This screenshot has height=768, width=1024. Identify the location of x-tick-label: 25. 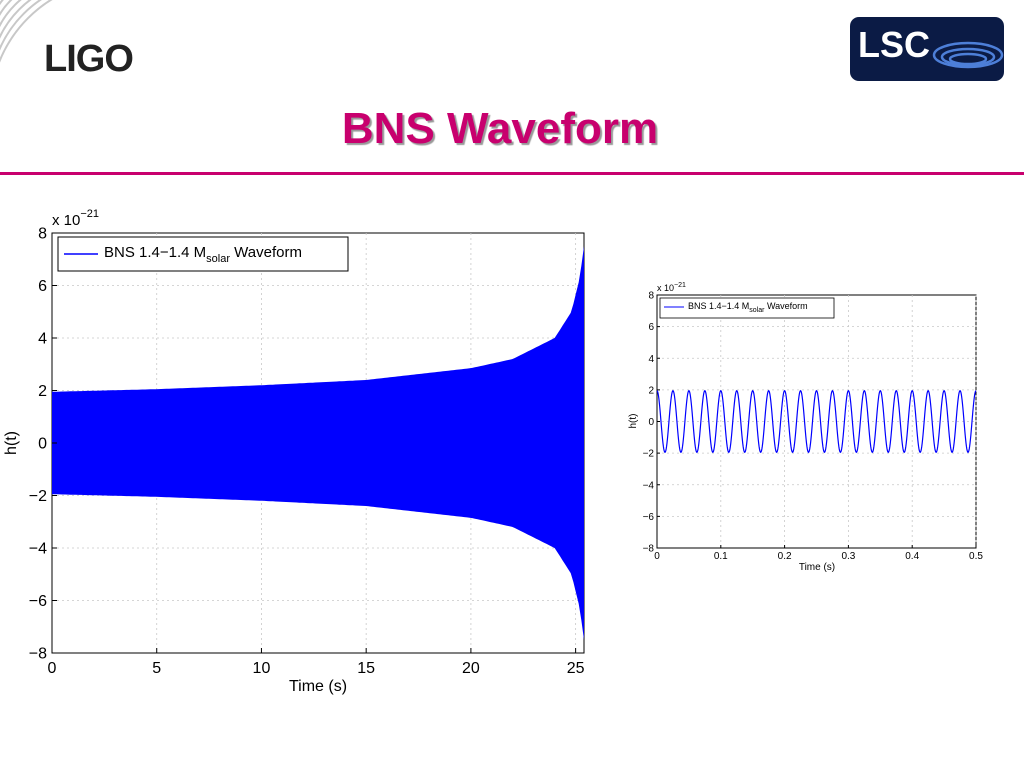
(576, 668).